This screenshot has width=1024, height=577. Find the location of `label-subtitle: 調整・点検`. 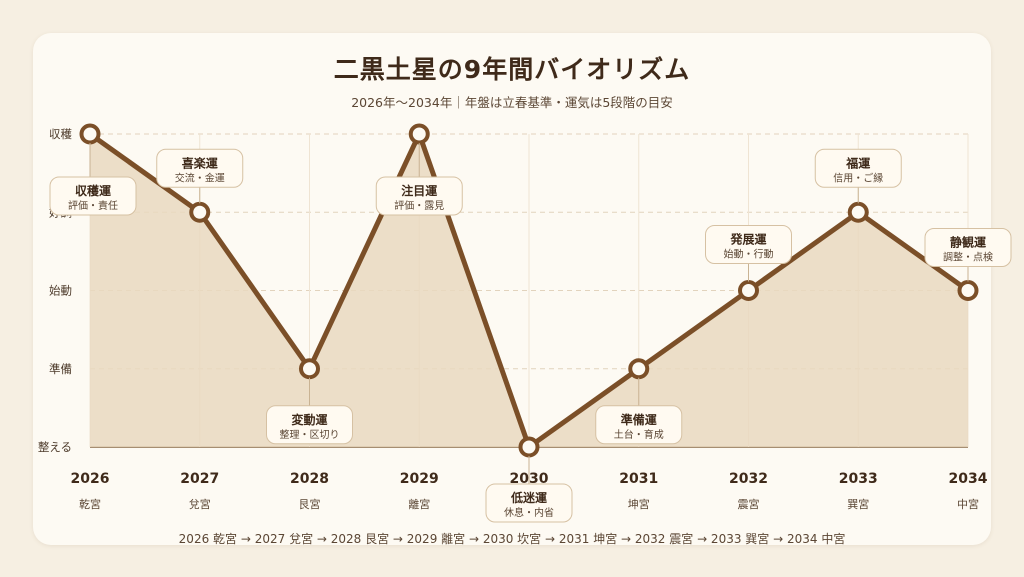

label-subtitle: 調整・点検 is located at coordinates (968, 257).